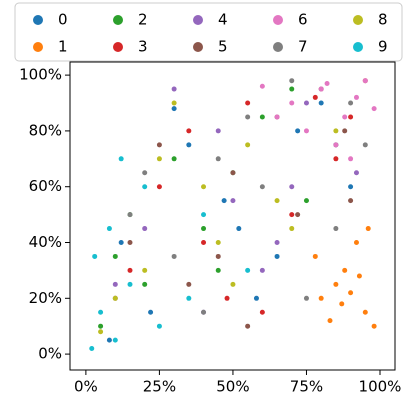  I want to click on y-tick-label: 100%, so click(40, 75).